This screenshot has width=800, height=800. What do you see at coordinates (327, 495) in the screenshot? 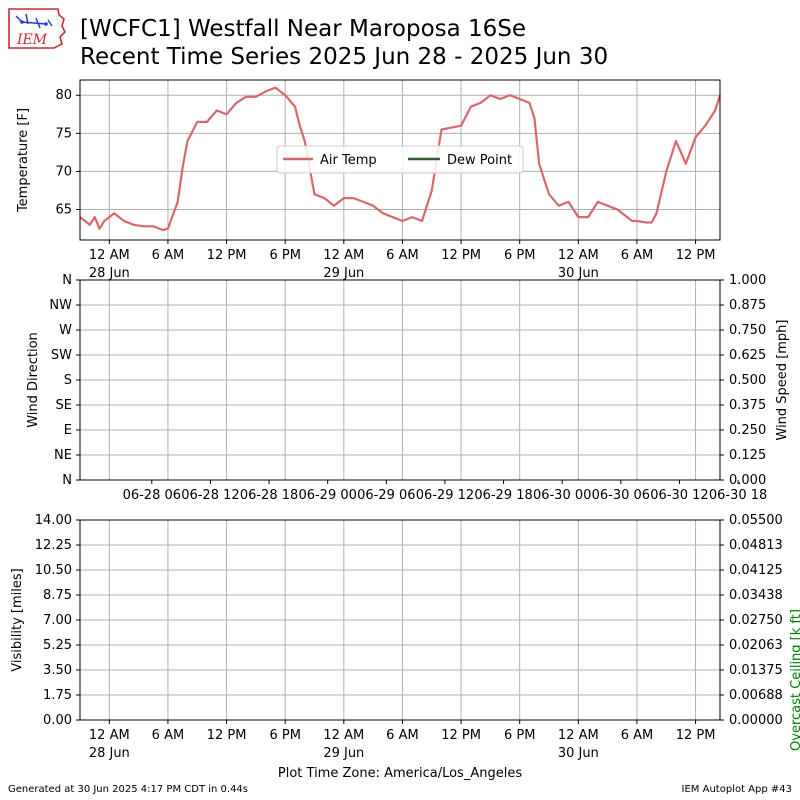
I see `wind-x-tick-label: 06-29 00` at bounding box center [327, 495].